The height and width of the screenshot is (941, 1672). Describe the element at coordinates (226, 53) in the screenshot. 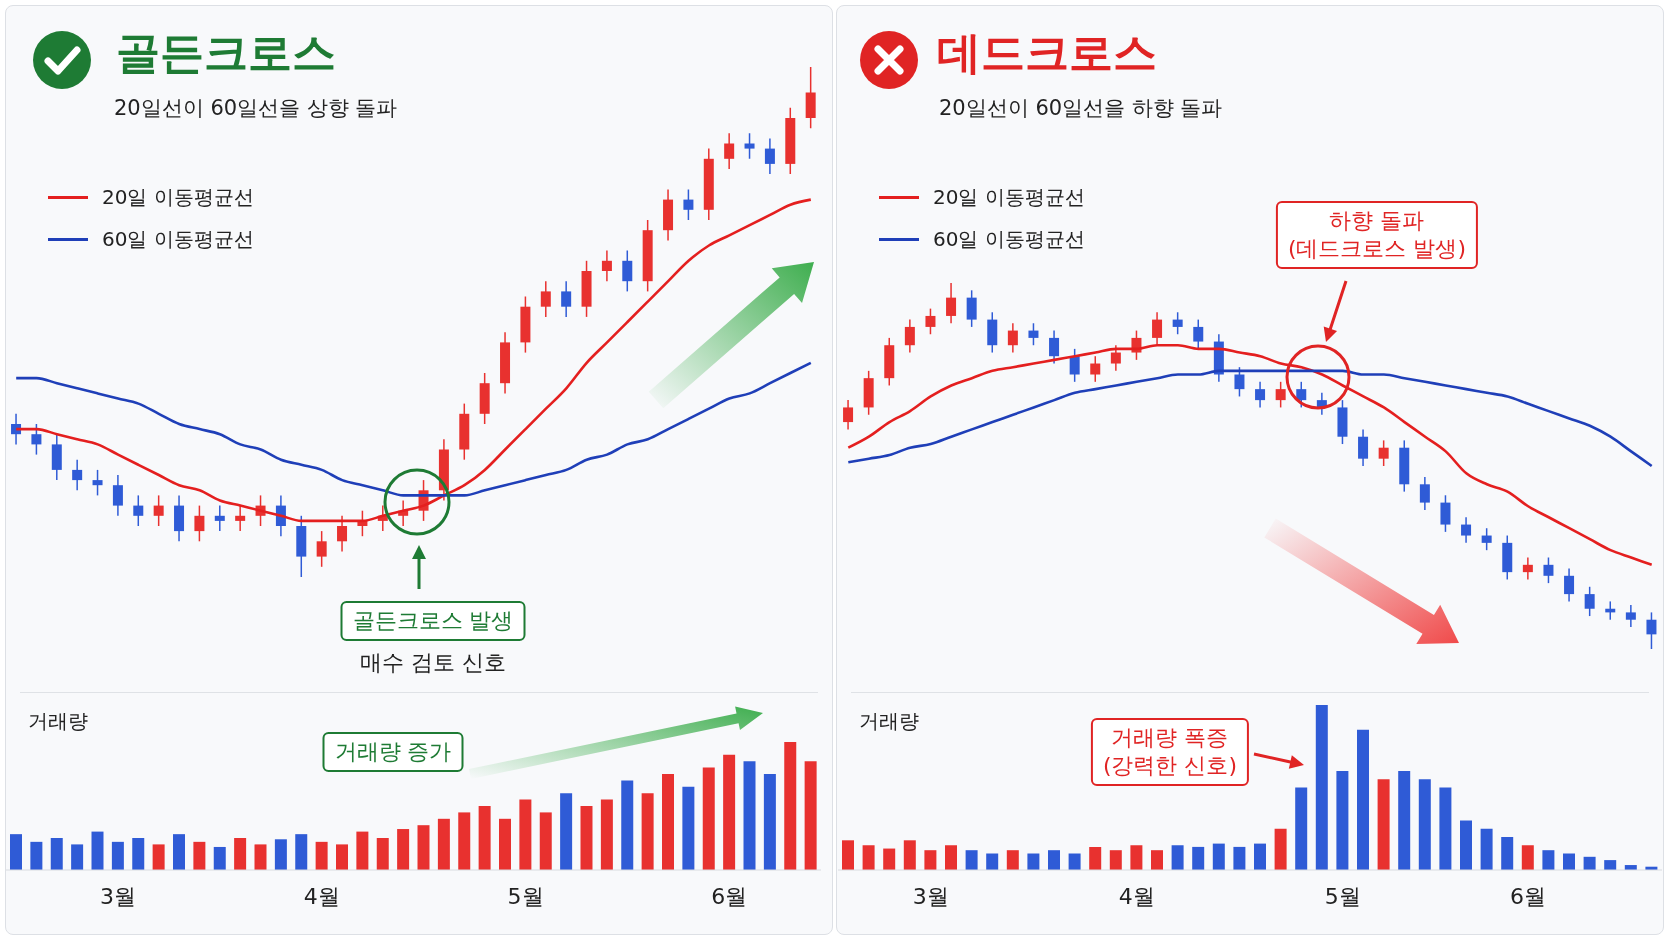

I see `chart-title: 골든크로스` at that location.